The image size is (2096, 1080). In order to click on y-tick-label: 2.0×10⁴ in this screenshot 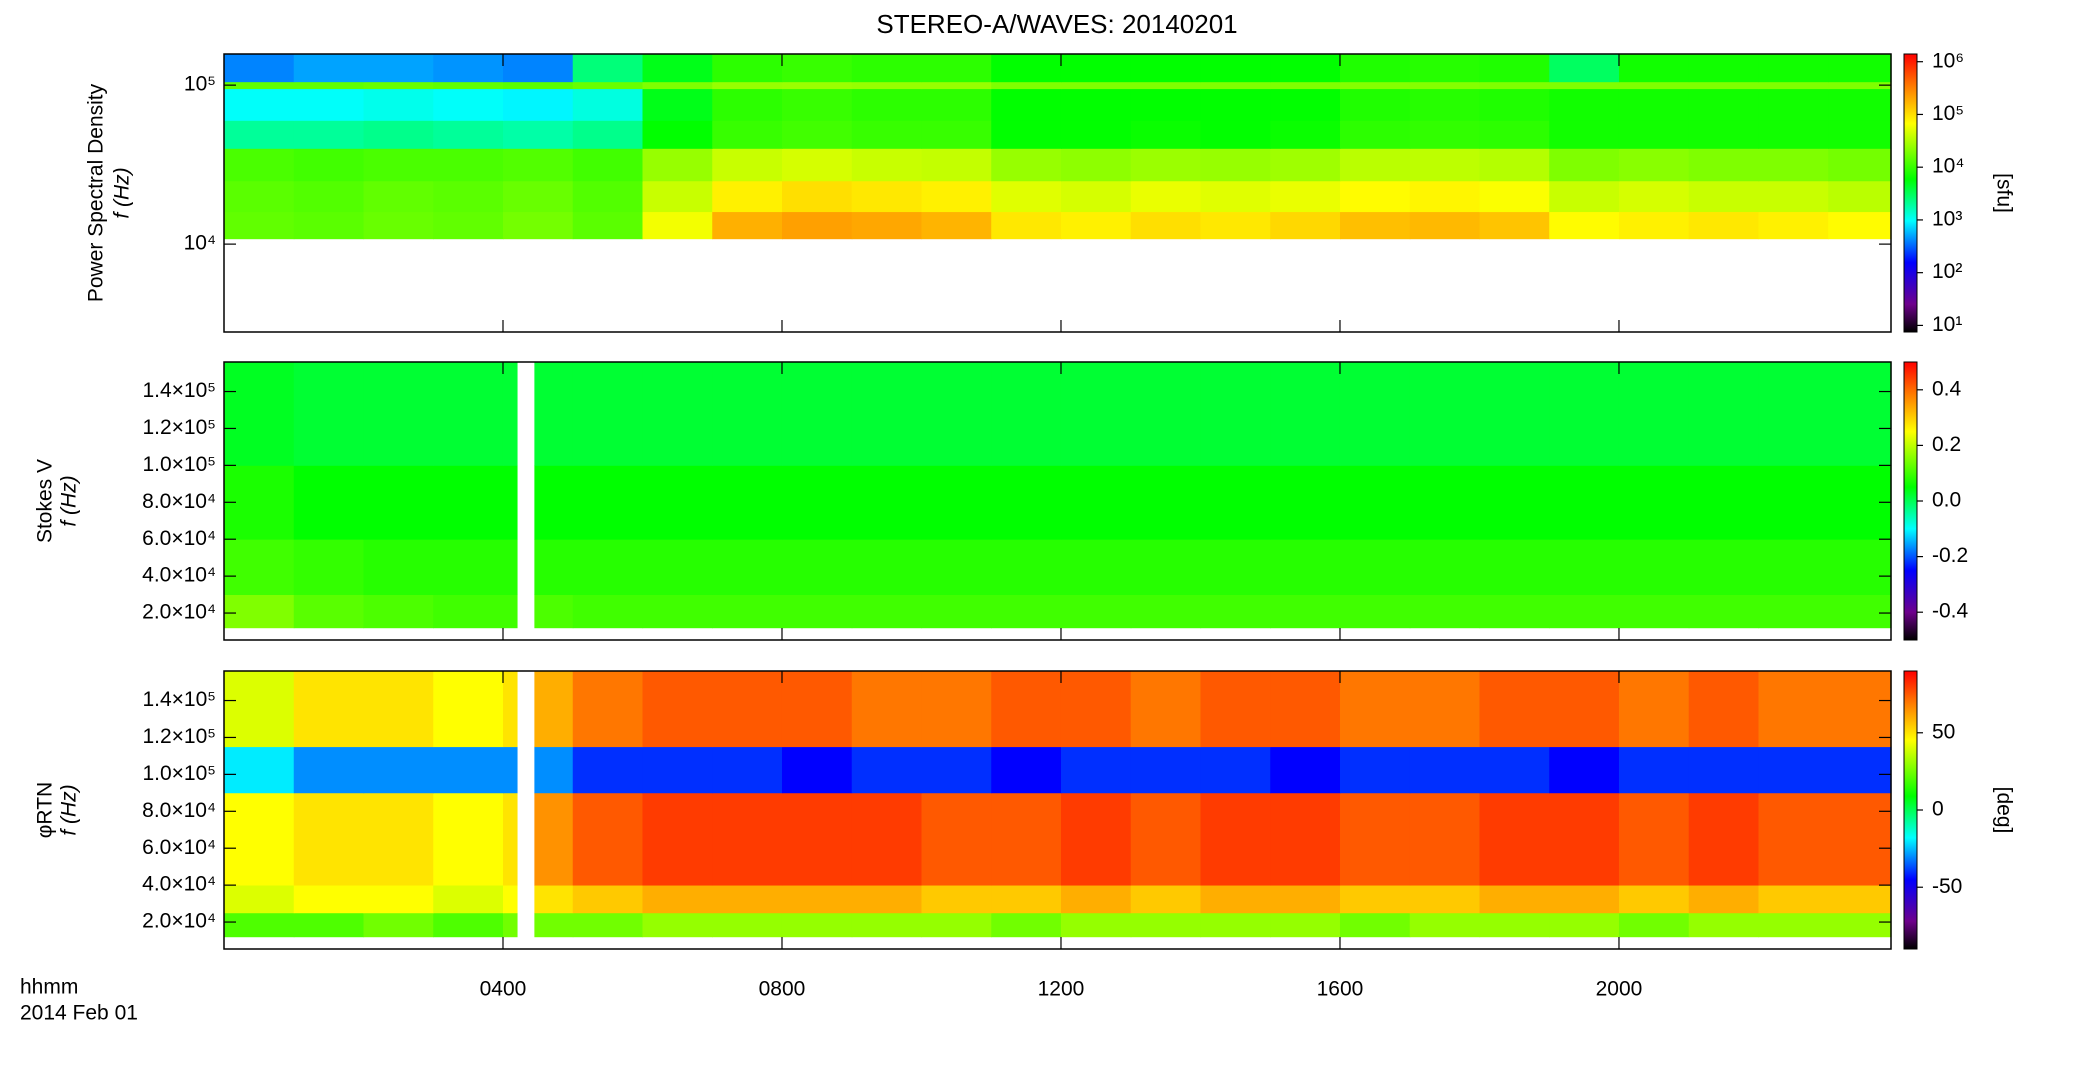, I will do `click(179, 921)`.